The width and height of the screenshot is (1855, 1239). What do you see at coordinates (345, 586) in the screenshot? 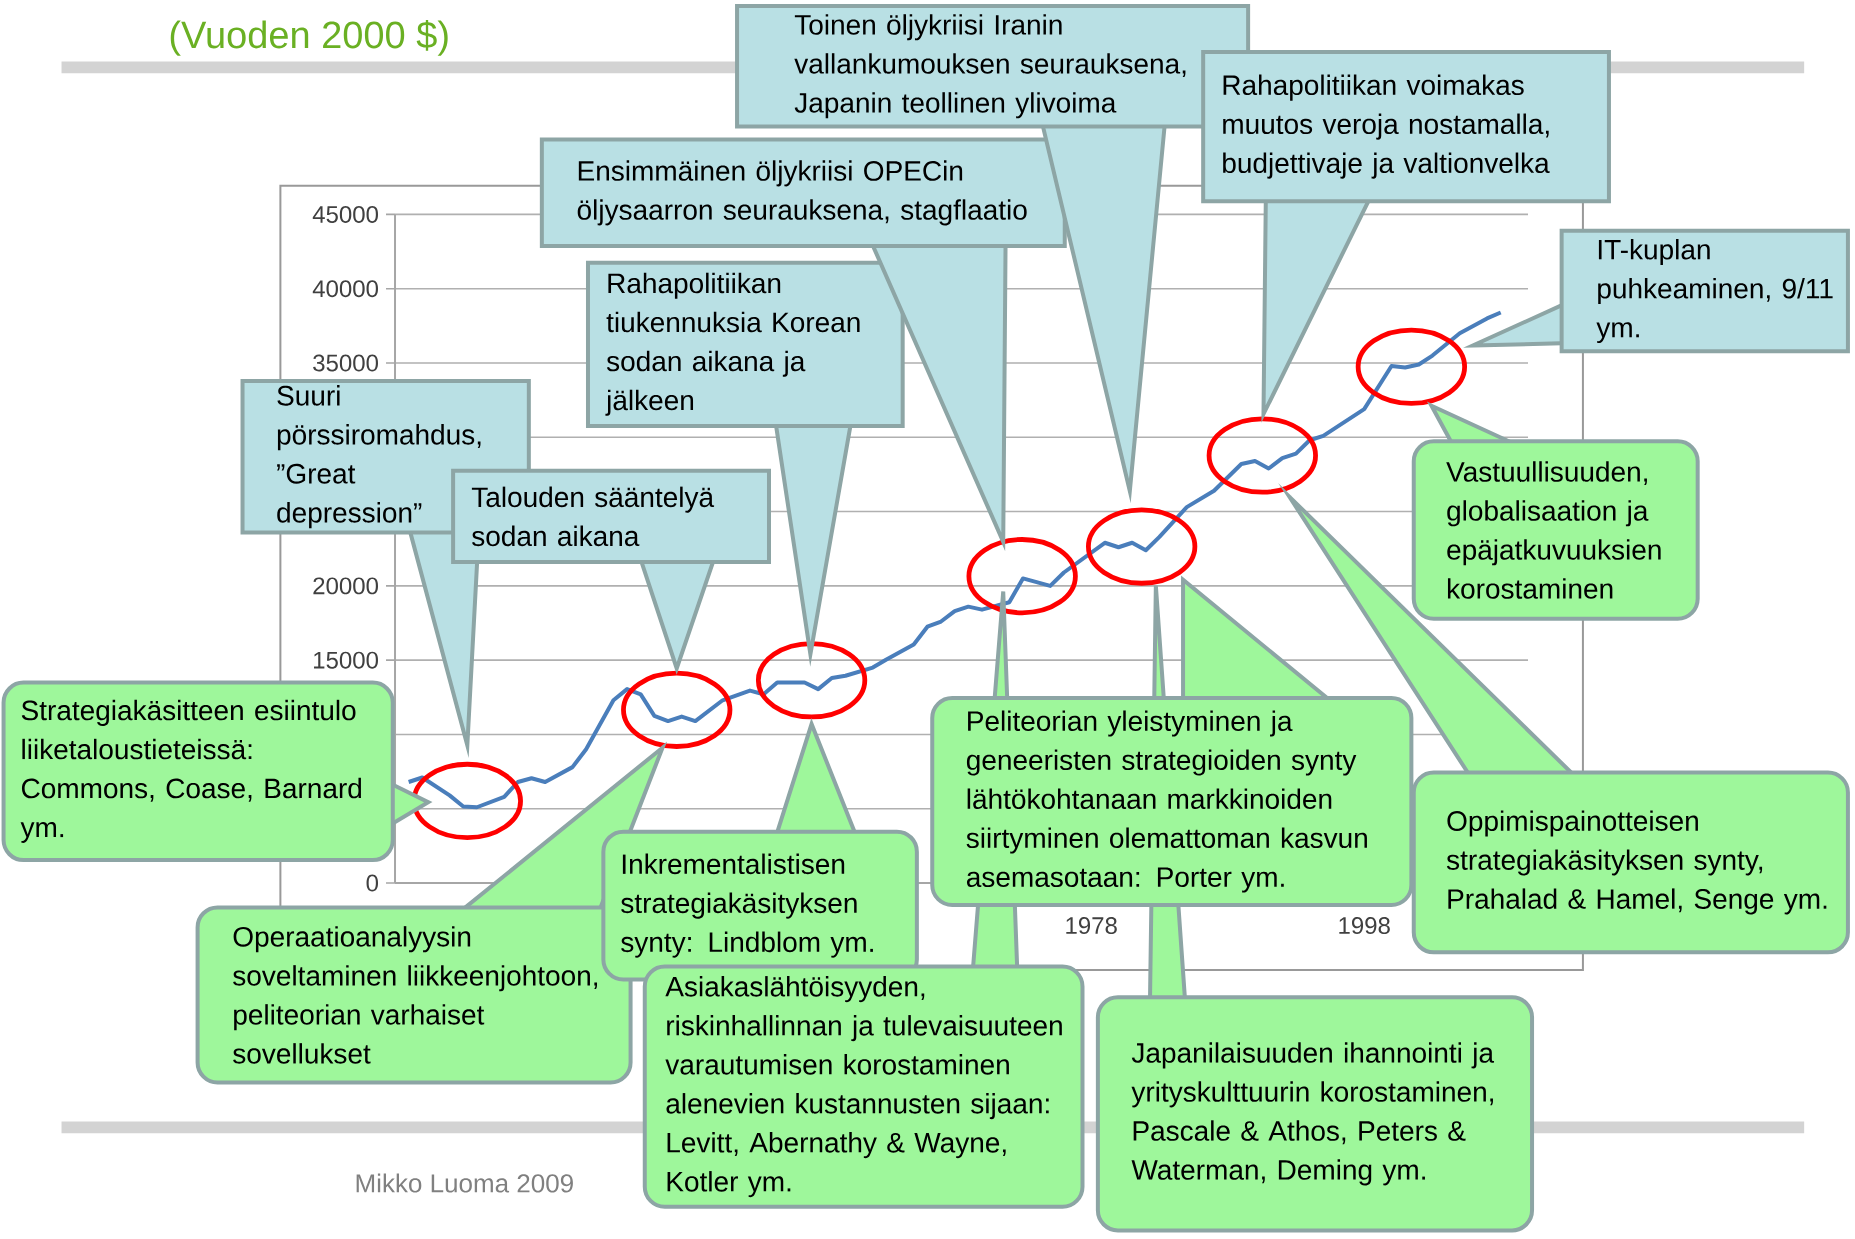
I see `y-tick-label: 20000` at bounding box center [345, 586].